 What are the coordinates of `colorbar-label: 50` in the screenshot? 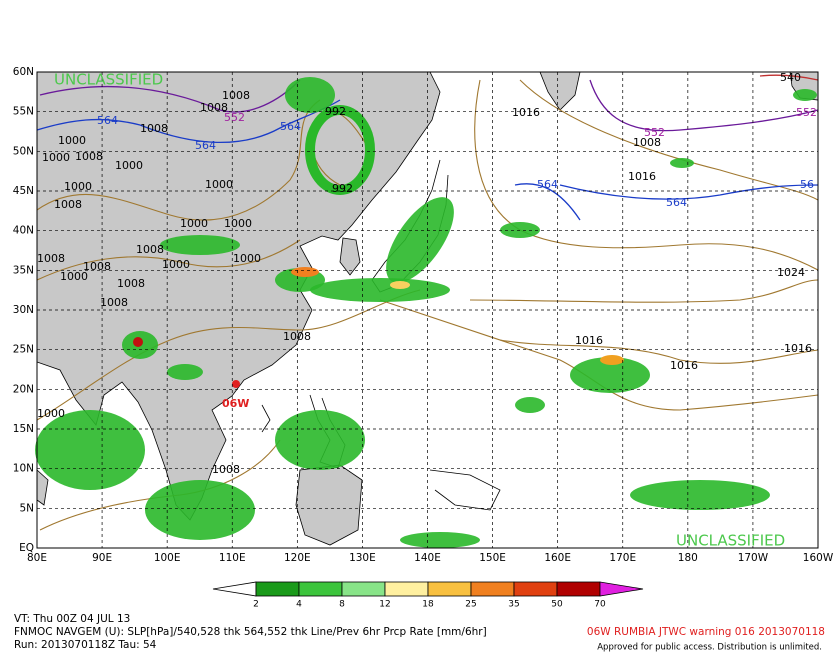 It's located at (557, 605).